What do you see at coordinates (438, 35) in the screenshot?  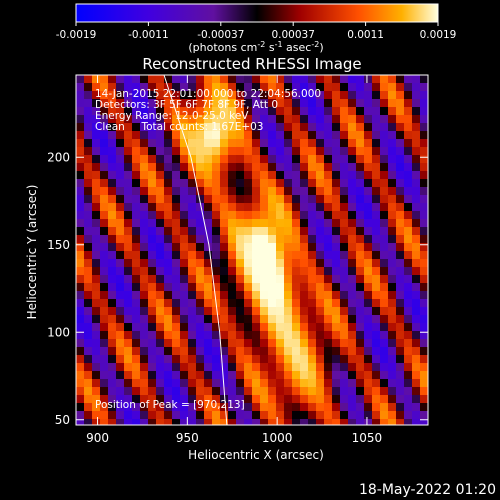 I see `colorbar-tick-label: 0.0019` at bounding box center [438, 35].